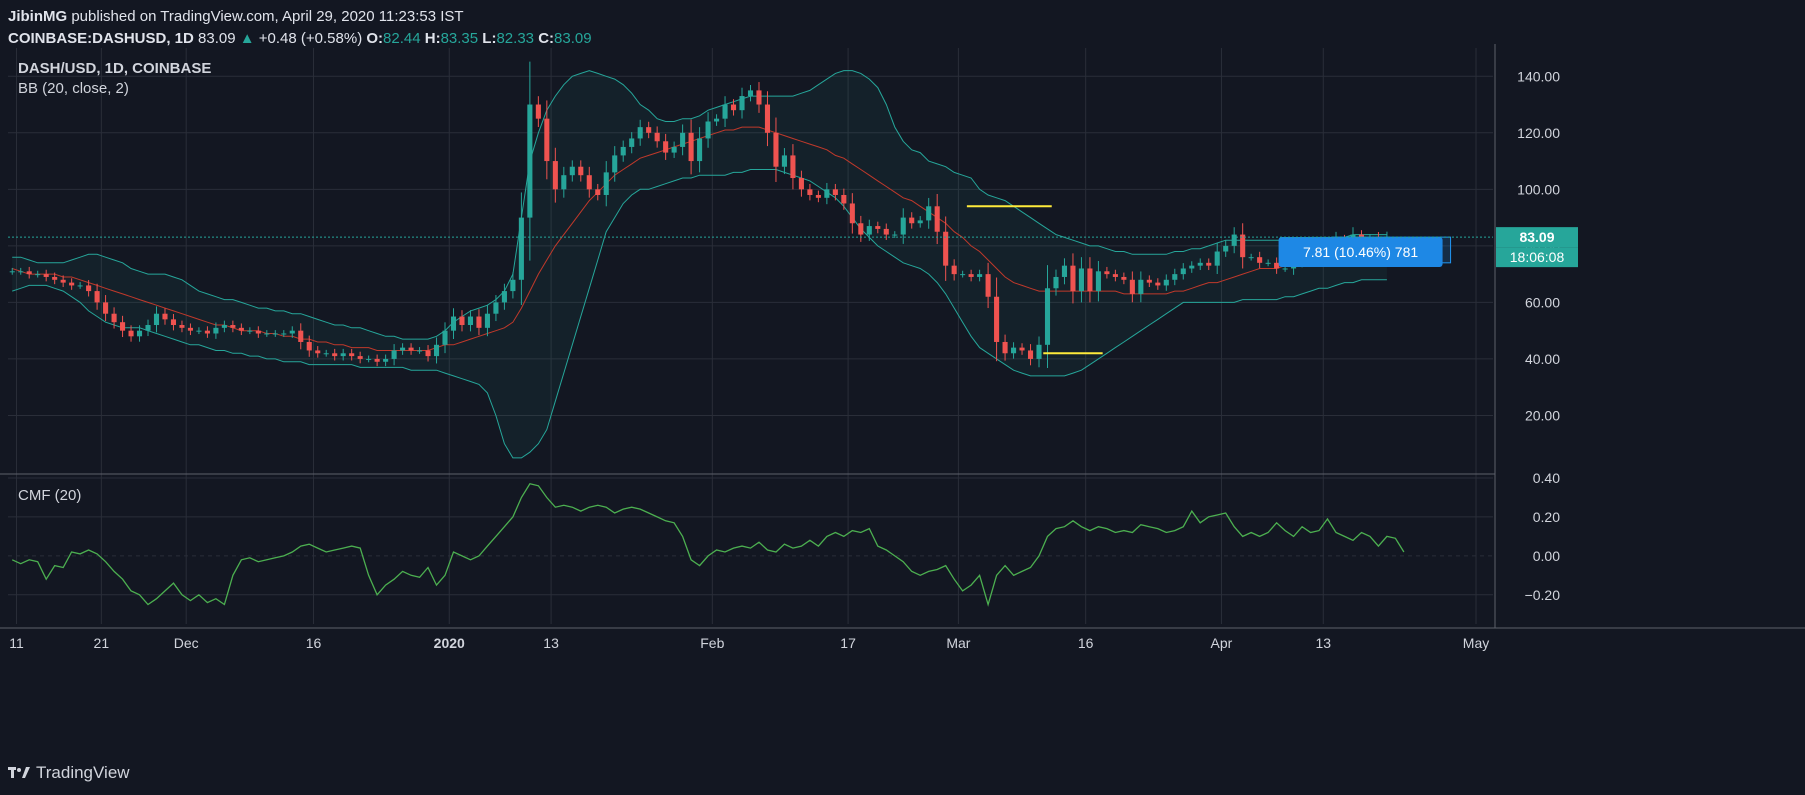 This screenshot has height=795, width=1805. What do you see at coordinates (708, 545) in the screenshot?
I see `cmf-line` at bounding box center [708, 545].